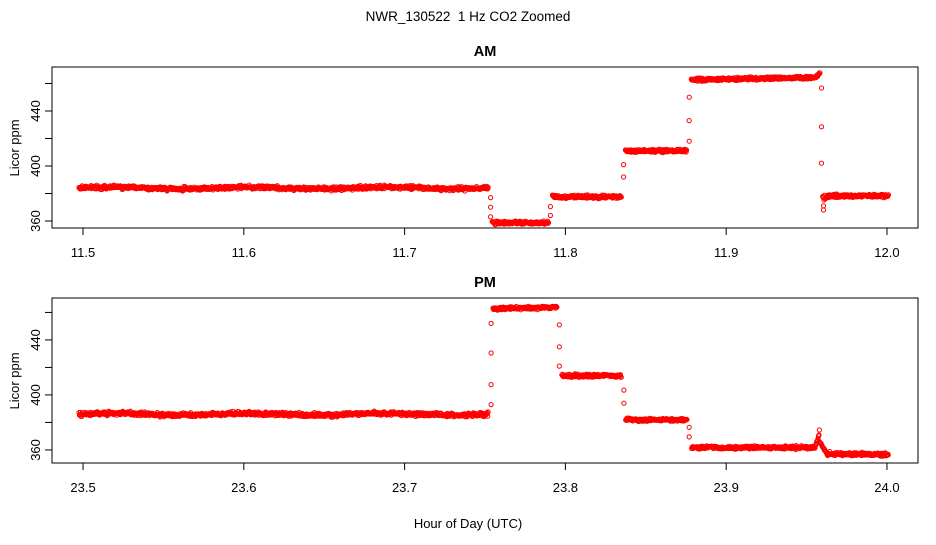  What do you see at coordinates (886, 252) in the screenshot?
I see `x-tick-label: 12.0` at bounding box center [886, 252].